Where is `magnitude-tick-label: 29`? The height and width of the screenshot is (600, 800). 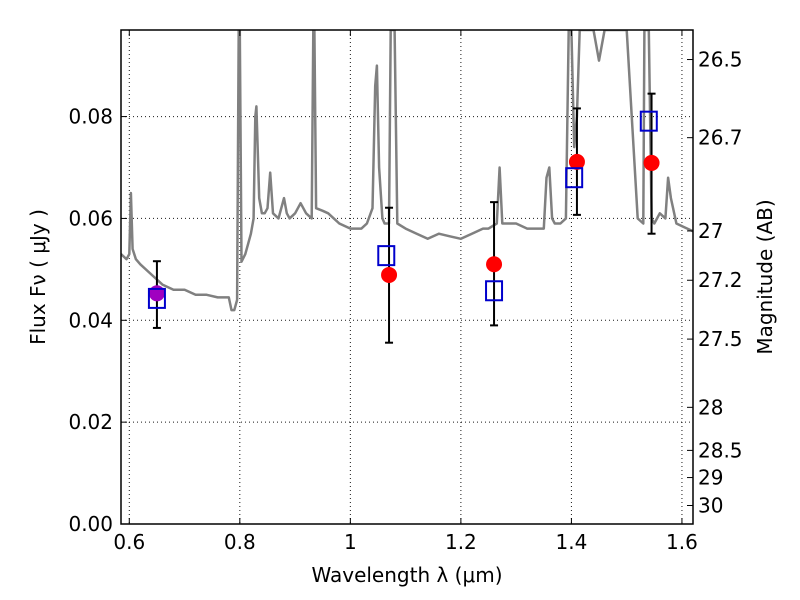 magnitude-tick-label: 29 is located at coordinates (710, 478).